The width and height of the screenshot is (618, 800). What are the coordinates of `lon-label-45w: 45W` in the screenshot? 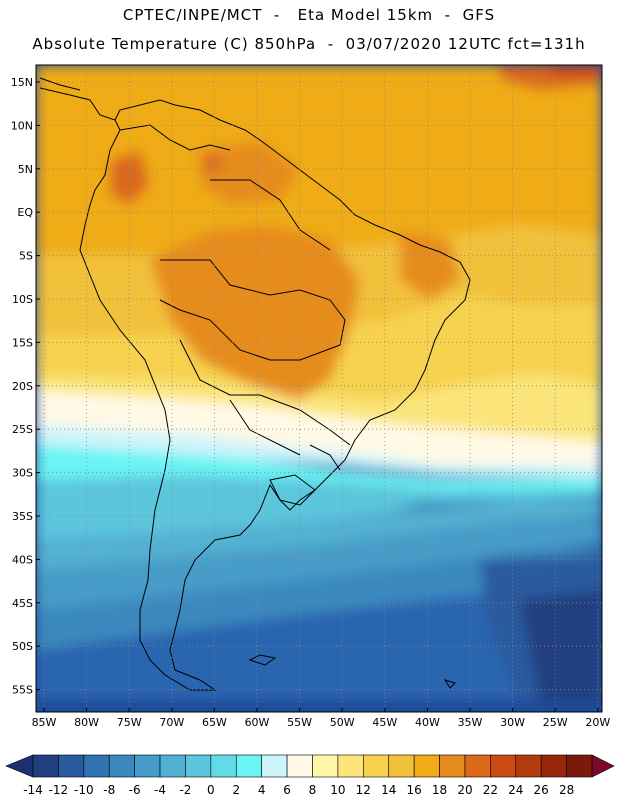 It's located at (384, 722).